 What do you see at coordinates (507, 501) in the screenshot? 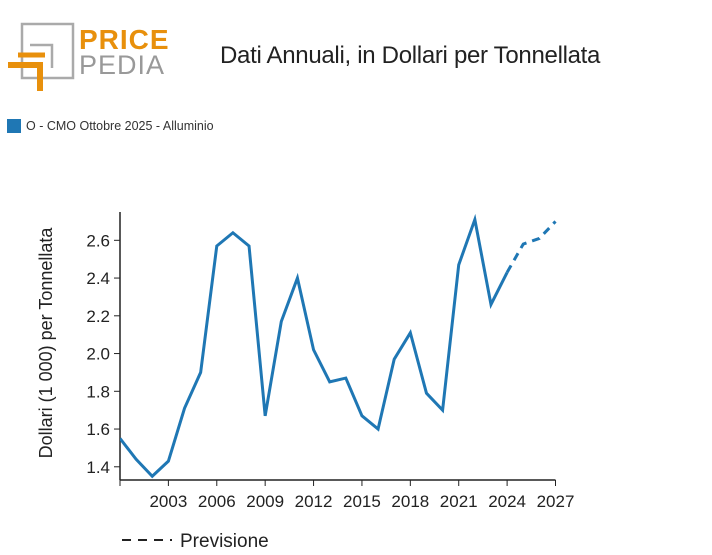
I see `x-tick-label: 2024` at bounding box center [507, 501].